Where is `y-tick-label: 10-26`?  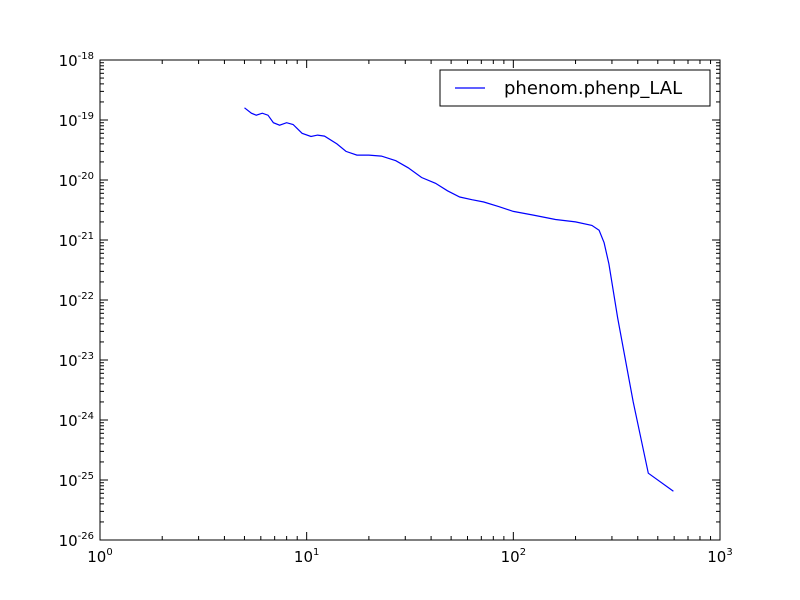 y-tick-label: 10-26 is located at coordinates (76, 540).